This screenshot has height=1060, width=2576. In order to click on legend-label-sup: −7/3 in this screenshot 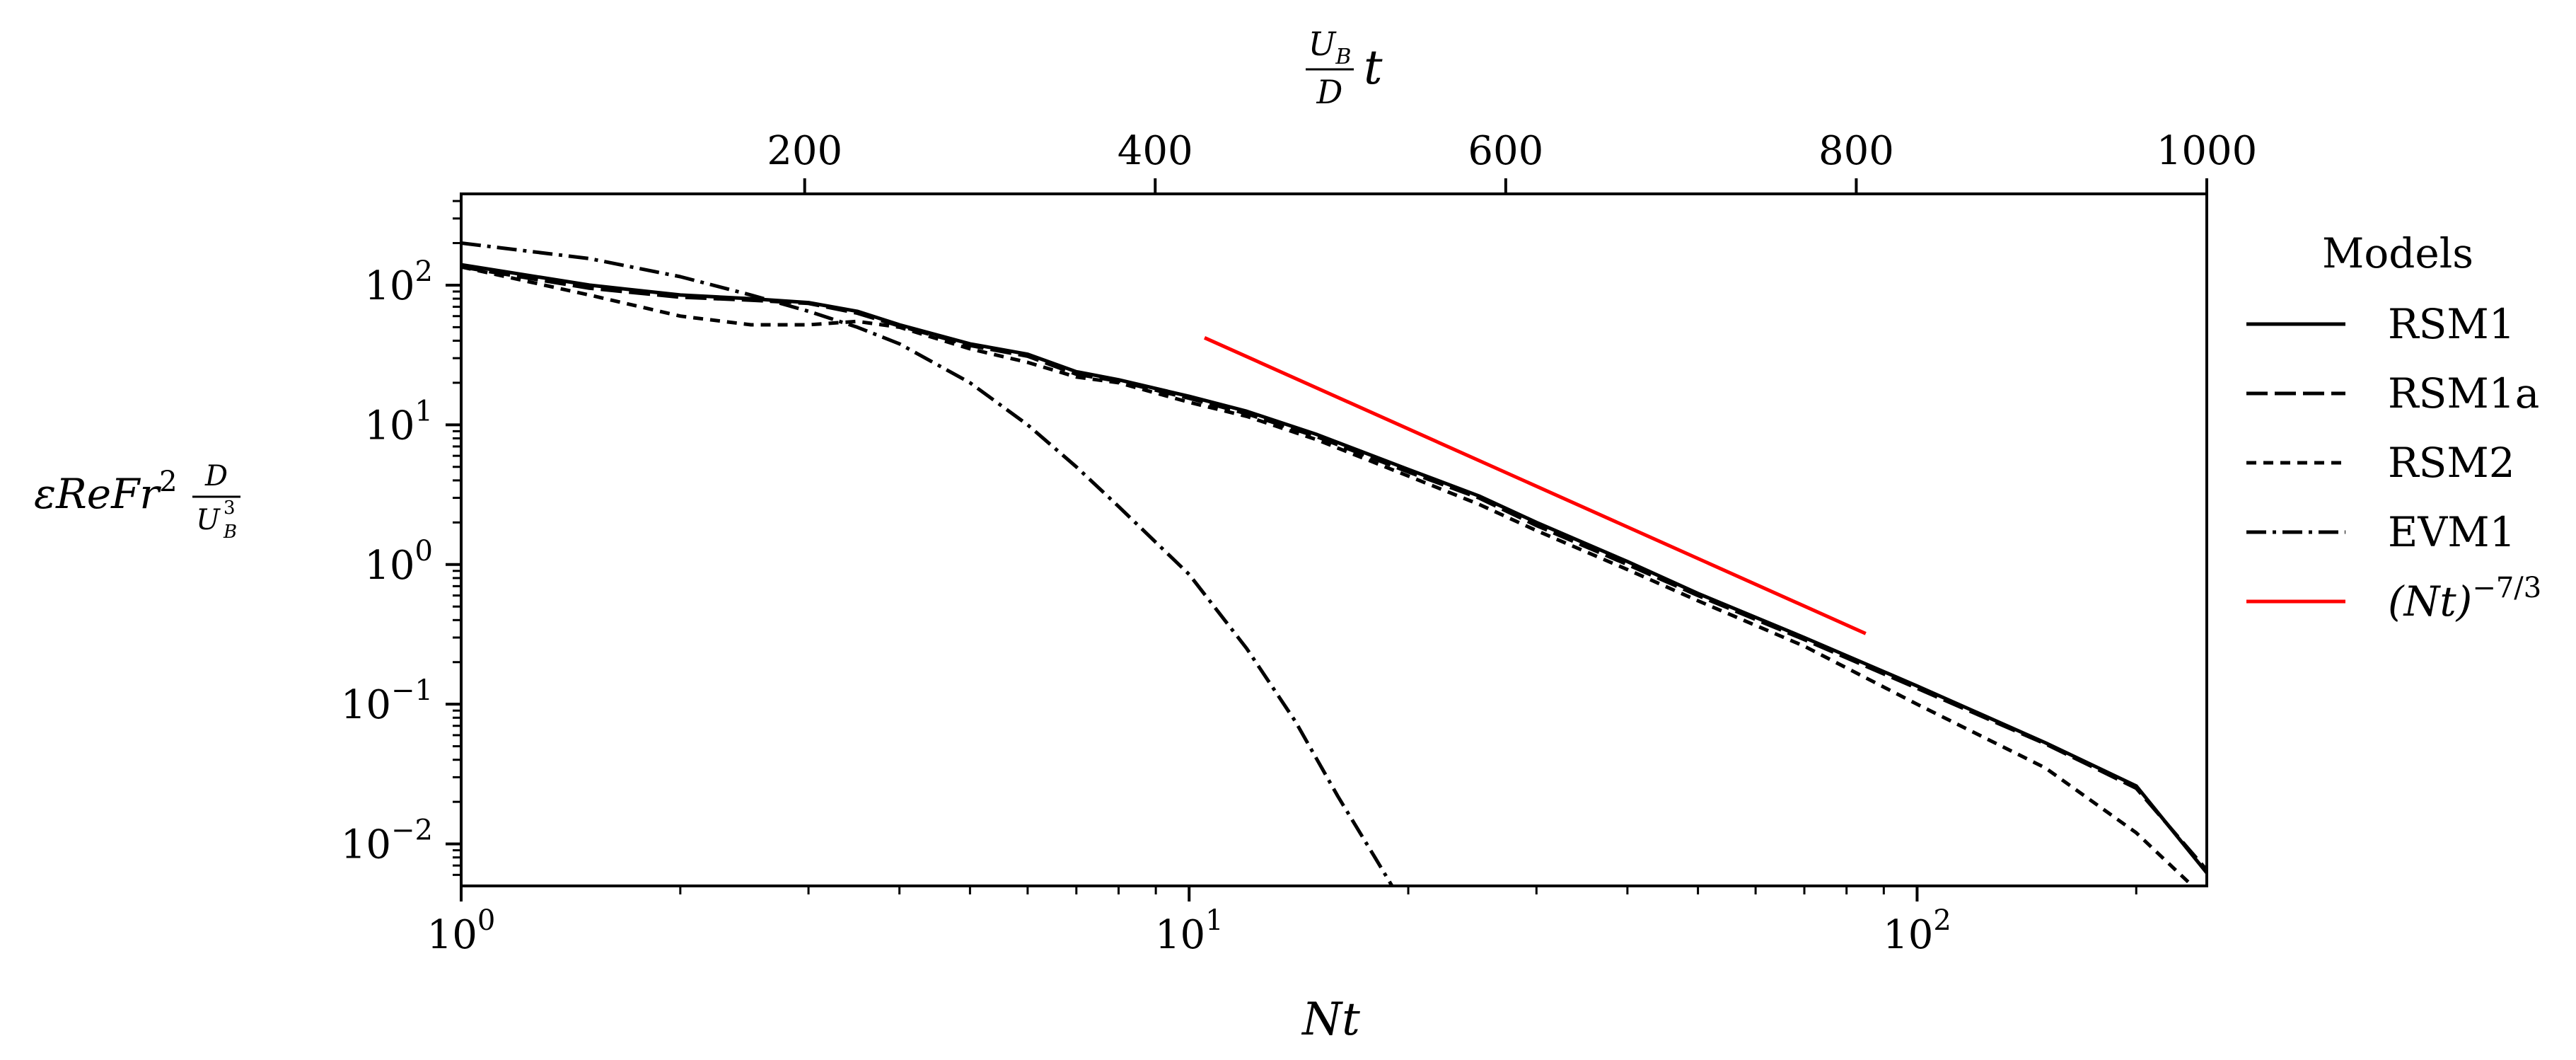, I will do `click(2506, 588)`.